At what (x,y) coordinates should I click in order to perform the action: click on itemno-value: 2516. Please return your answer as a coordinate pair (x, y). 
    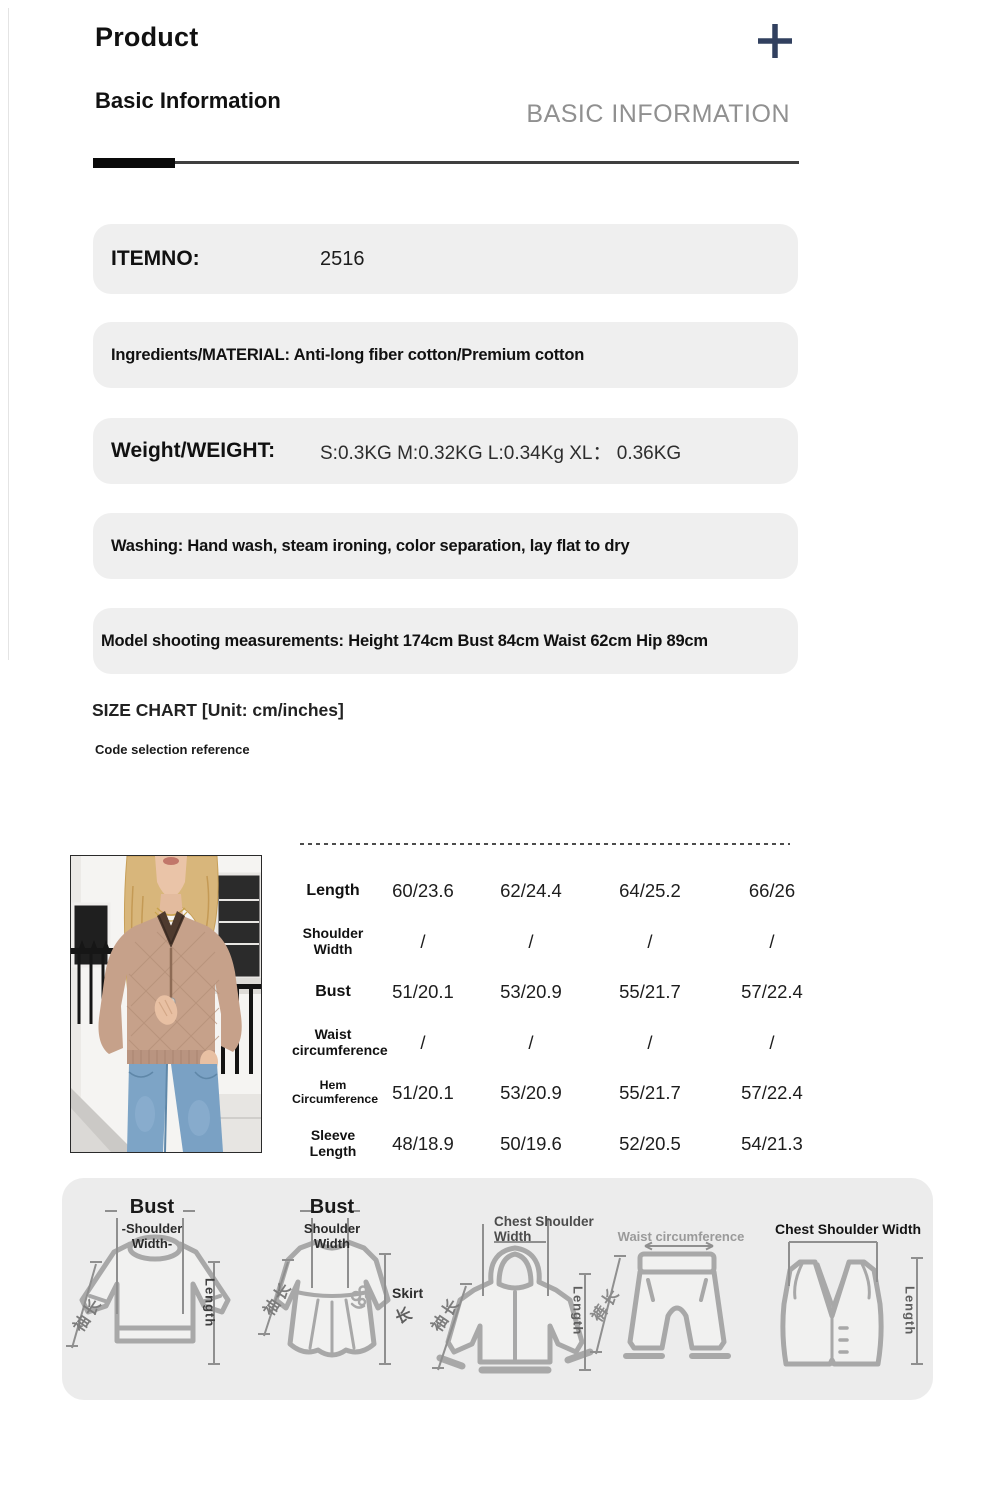
    Looking at the image, I should click on (342, 258).